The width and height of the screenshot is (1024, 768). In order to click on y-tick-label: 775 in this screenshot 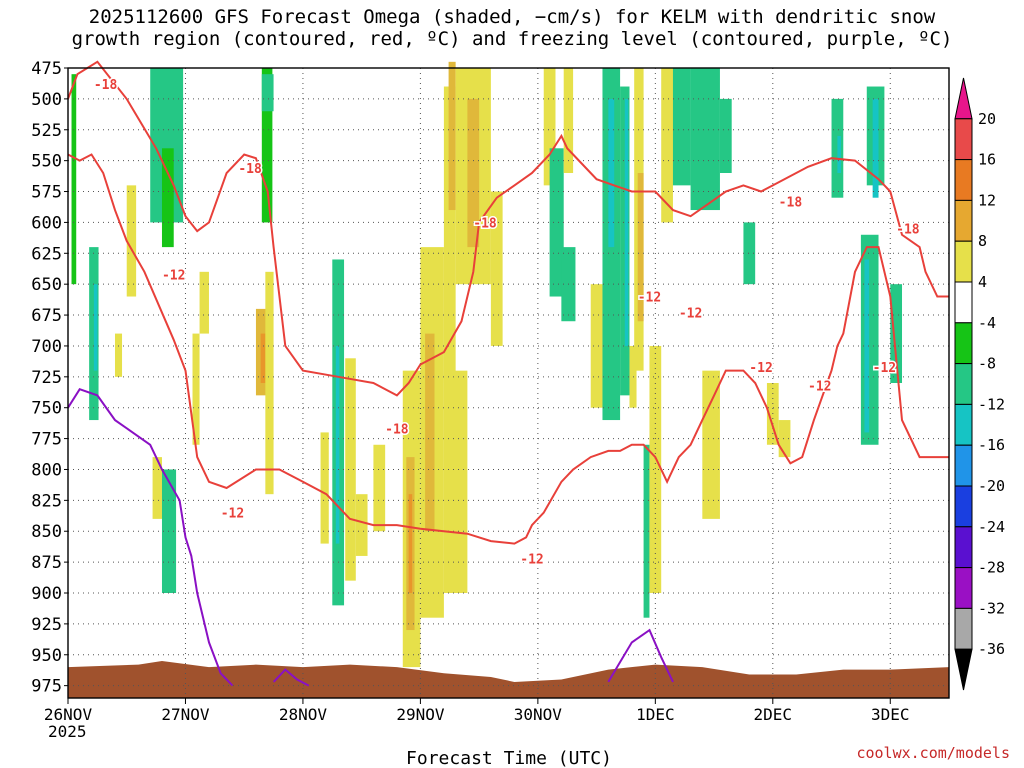, I will do `click(46, 440)`.